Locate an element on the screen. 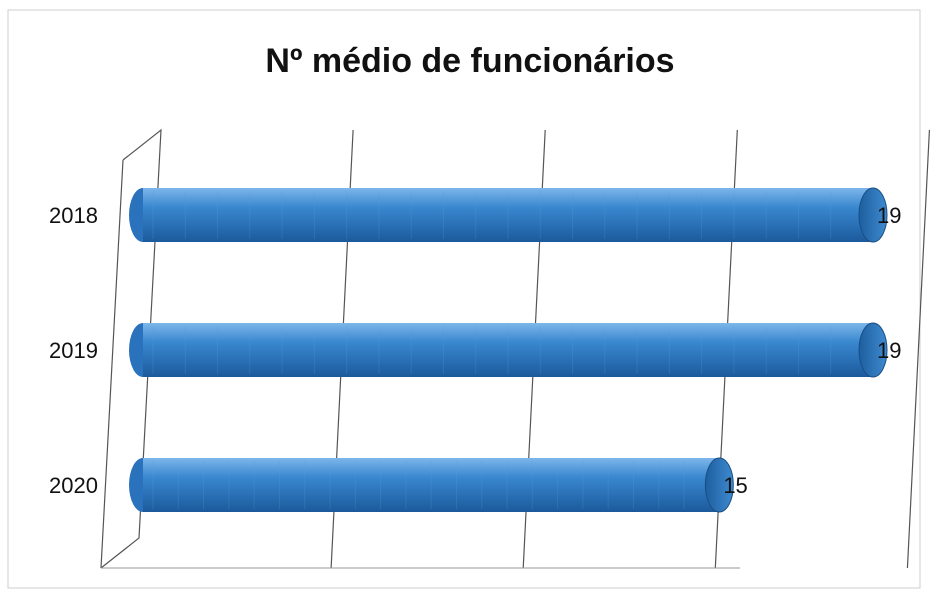 This screenshot has height=597, width=930. category-label: 2020 is located at coordinates (73, 485).